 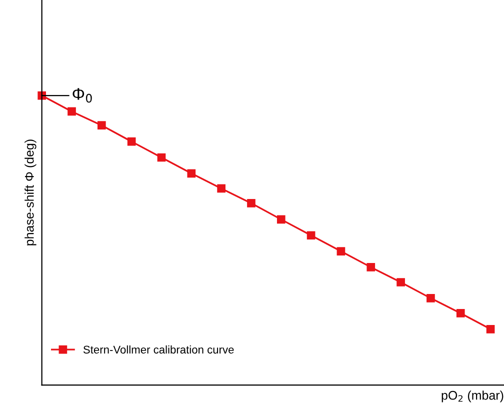 I want to click on legend-label: Stern-Vollmer calibration curve, so click(x=158, y=349).